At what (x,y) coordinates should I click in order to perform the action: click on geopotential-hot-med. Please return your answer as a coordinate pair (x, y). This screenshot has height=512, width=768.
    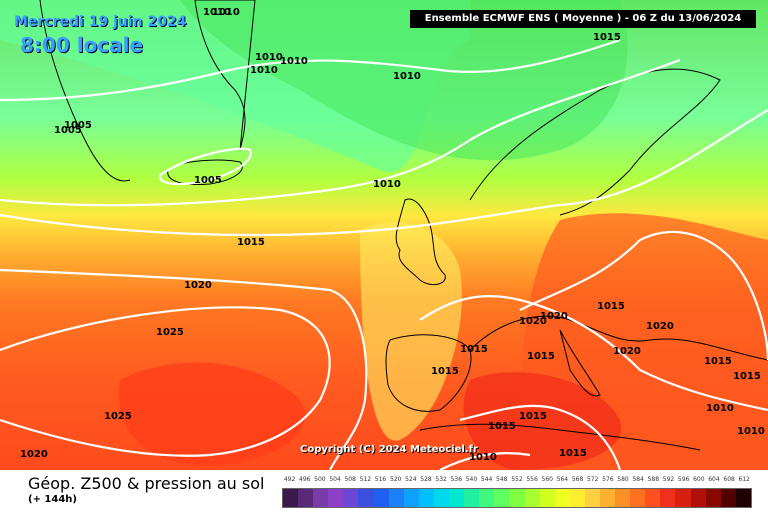
    Looking at the image, I should click on (542, 421).